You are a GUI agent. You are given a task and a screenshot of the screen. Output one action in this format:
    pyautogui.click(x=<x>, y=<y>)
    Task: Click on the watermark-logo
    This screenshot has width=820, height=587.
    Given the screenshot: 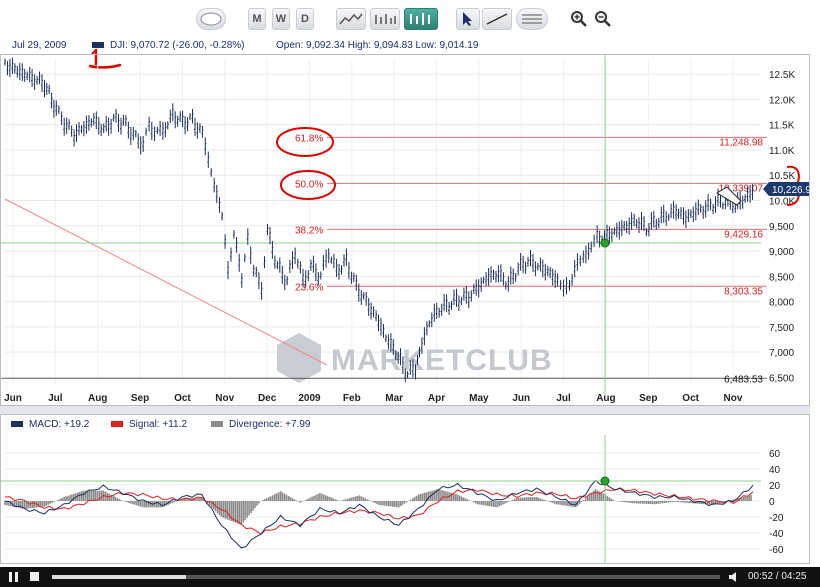 What is the action you would take?
    pyautogui.click(x=299, y=358)
    